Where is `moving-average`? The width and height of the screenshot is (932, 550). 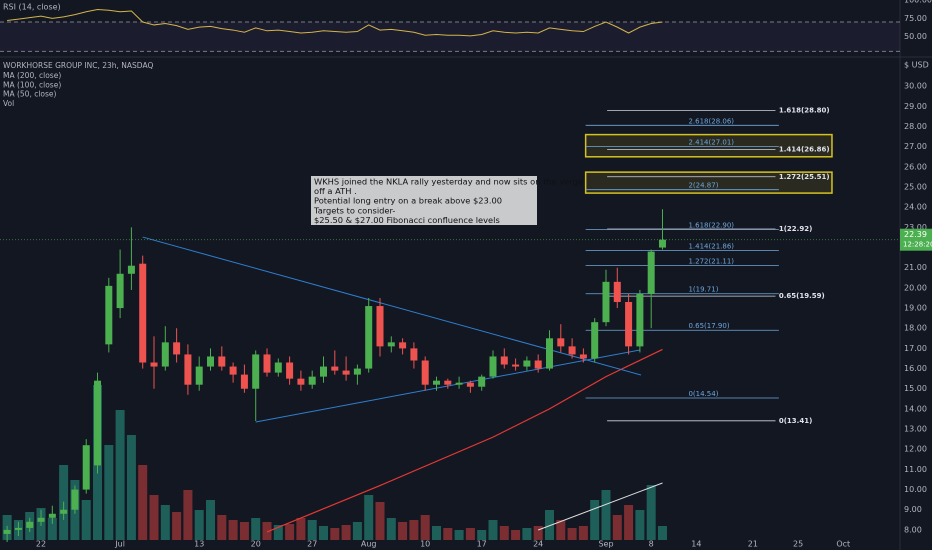
moving-average is located at coordinates (464, 440).